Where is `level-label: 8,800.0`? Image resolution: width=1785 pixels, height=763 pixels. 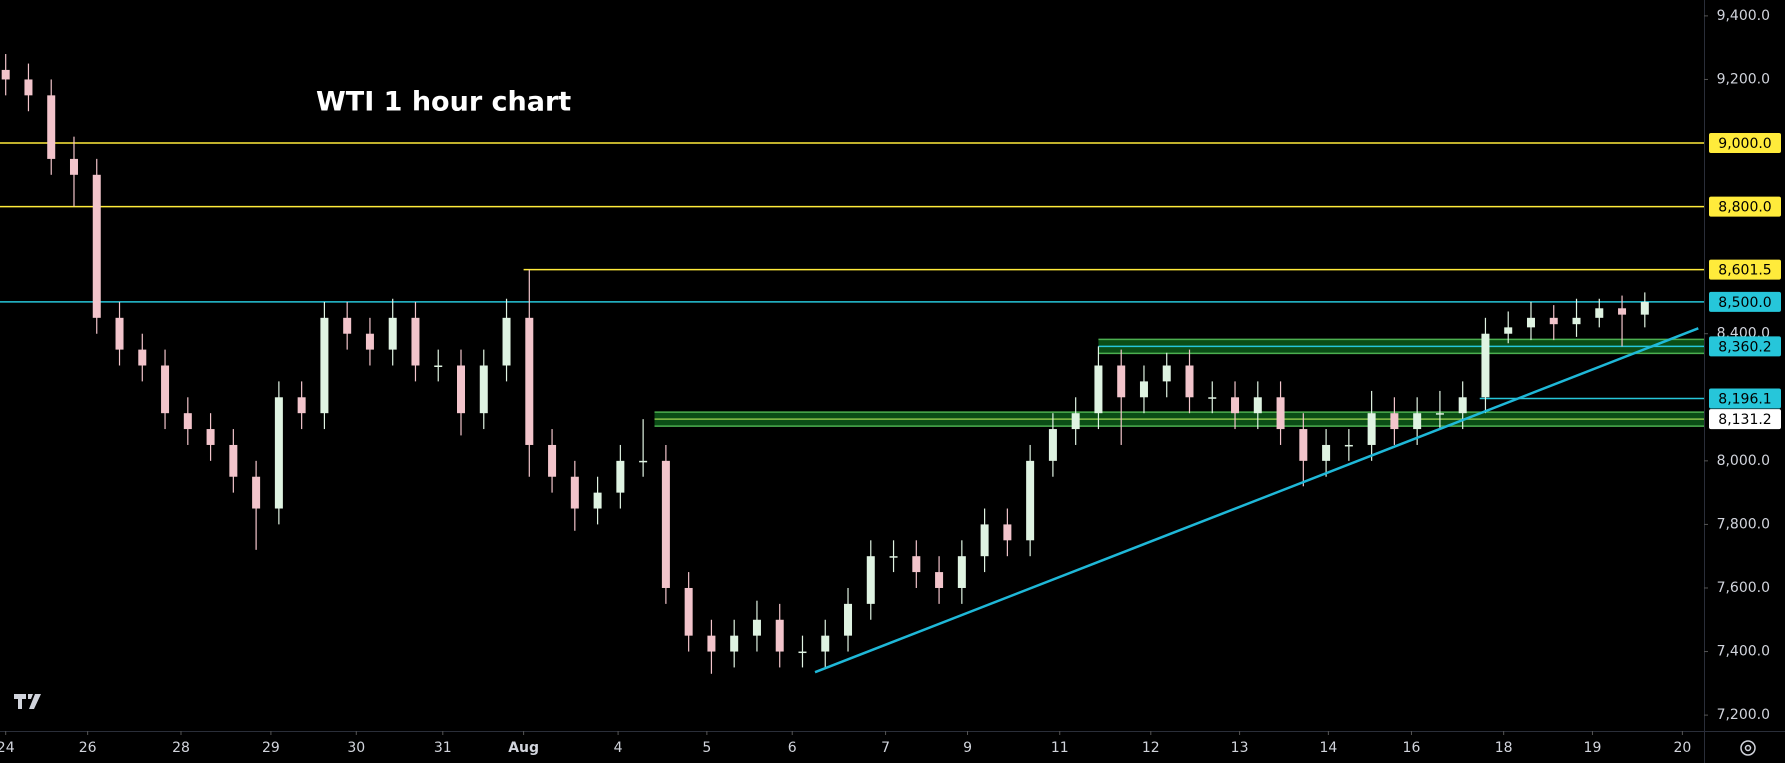
level-label: 8,800.0 is located at coordinates (1744, 208).